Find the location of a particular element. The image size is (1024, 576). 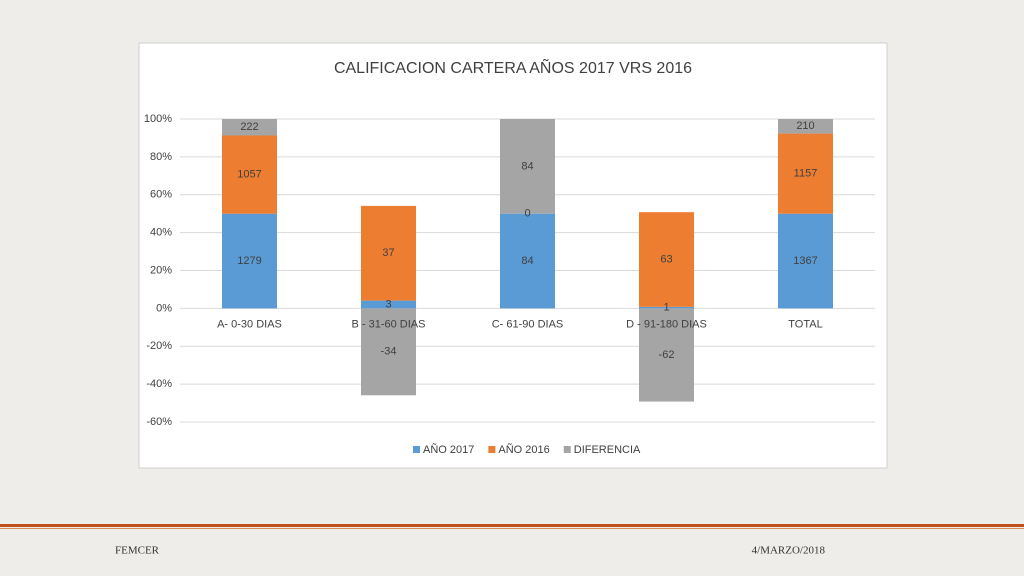

legend-label: DIFERENCIA is located at coordinates (607, 450).